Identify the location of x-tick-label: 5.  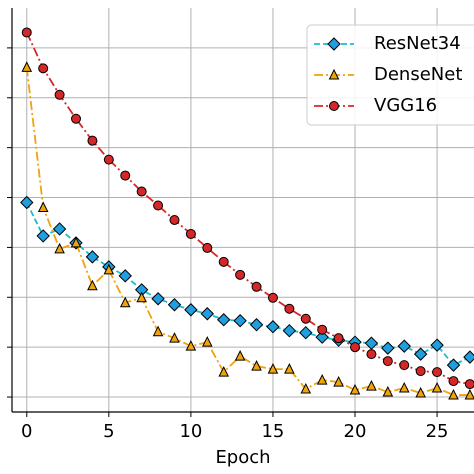
(108, 431).